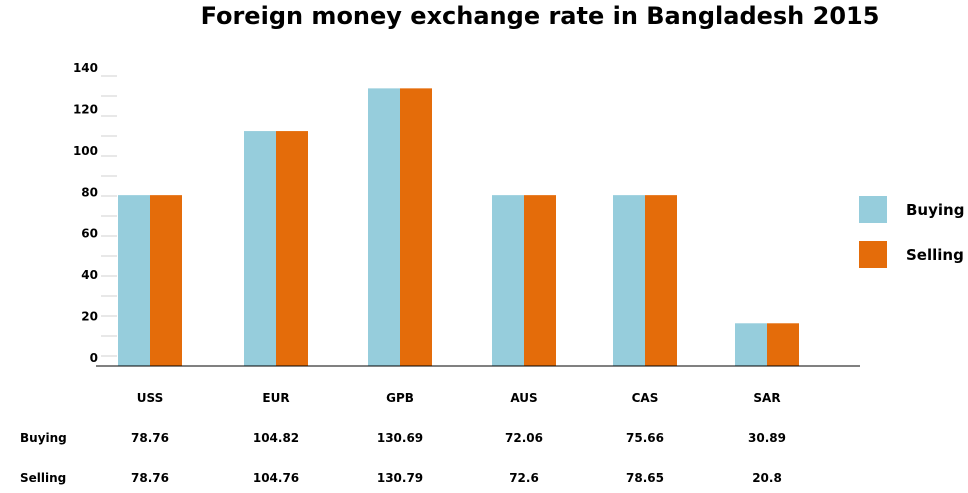 The image size is (968, 493). Describe the element at coordinates (645, 438) in the screenshot. I see `table-cell: 75.66` at that location.